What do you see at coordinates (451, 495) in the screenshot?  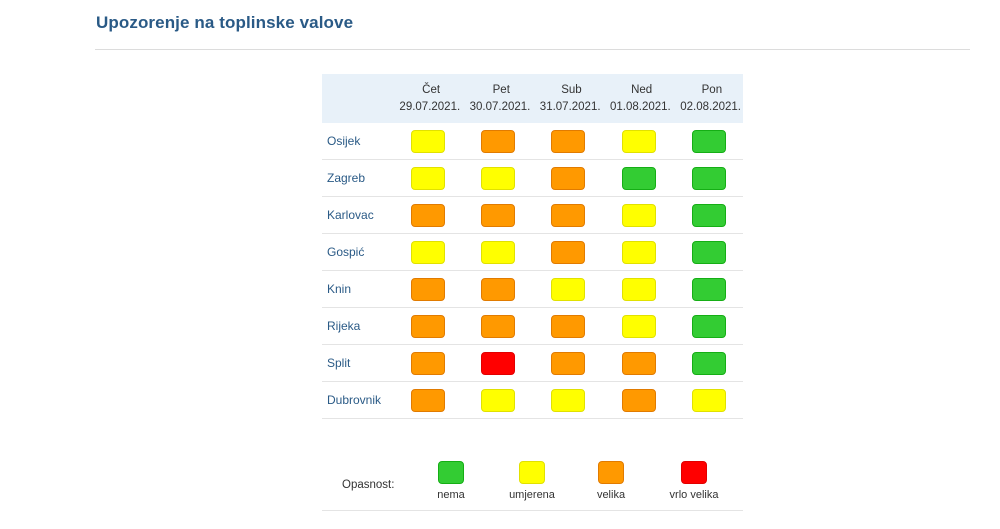 I see `legend-item-label: nema` at bounding box center [451, 495].